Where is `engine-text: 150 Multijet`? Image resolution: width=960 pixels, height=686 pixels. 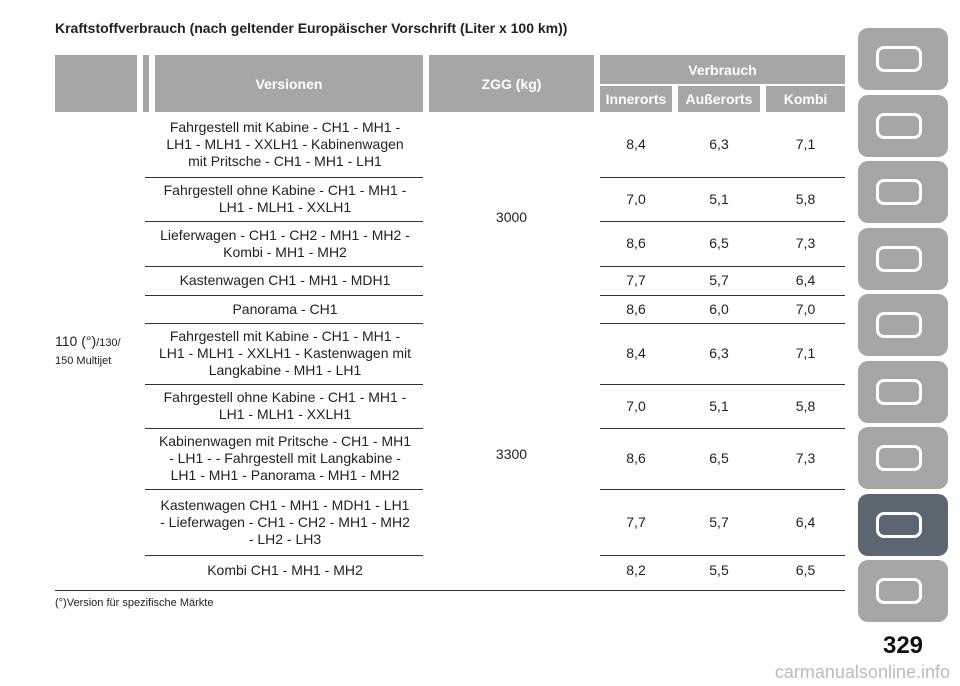
engine-text: 150 Multijet is located at coordinates (83, 361).